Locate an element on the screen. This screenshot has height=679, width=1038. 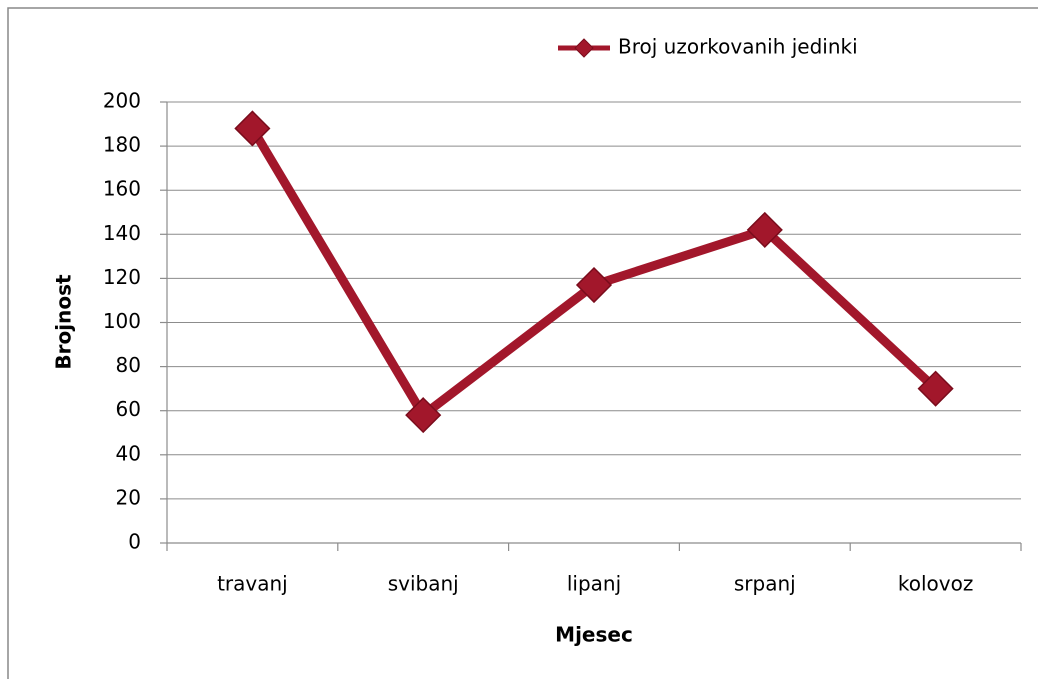
x-tick-label: lipanj is located at coordinates (594, 584).